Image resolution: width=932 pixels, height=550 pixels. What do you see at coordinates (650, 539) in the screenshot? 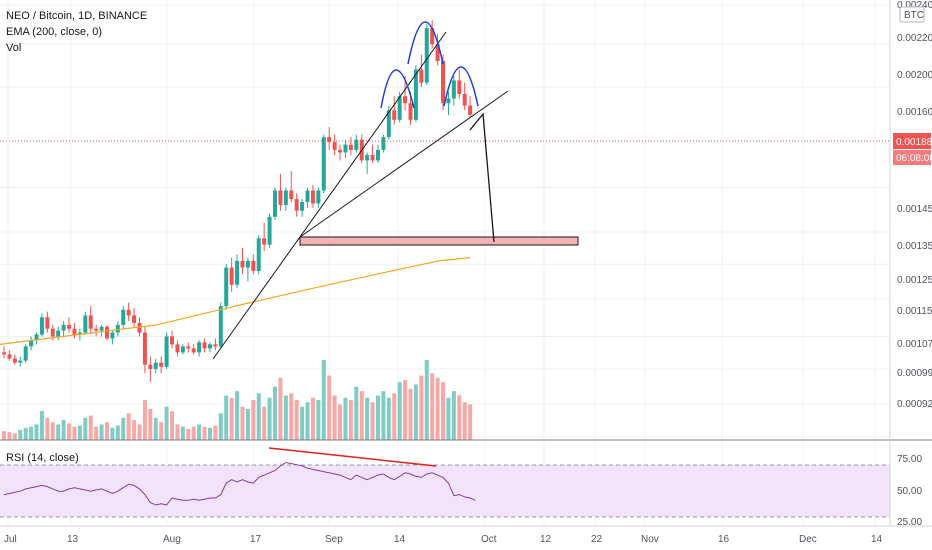
I see `time-label: Nov` at bounding box center [650, 539].